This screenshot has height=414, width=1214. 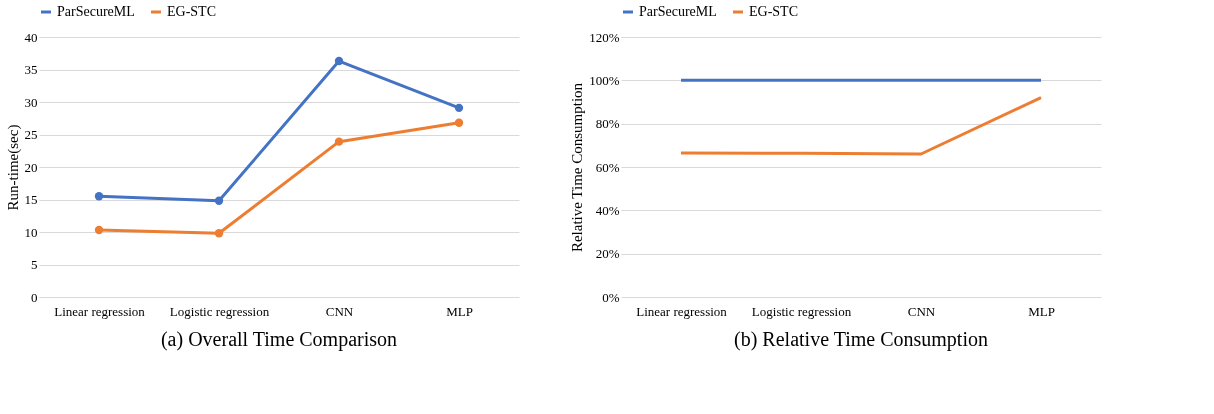 What do you see at coordinates (31, 134) in the screenshot?
I see `y-tick-label: 25` at bounding box center [31, 134].